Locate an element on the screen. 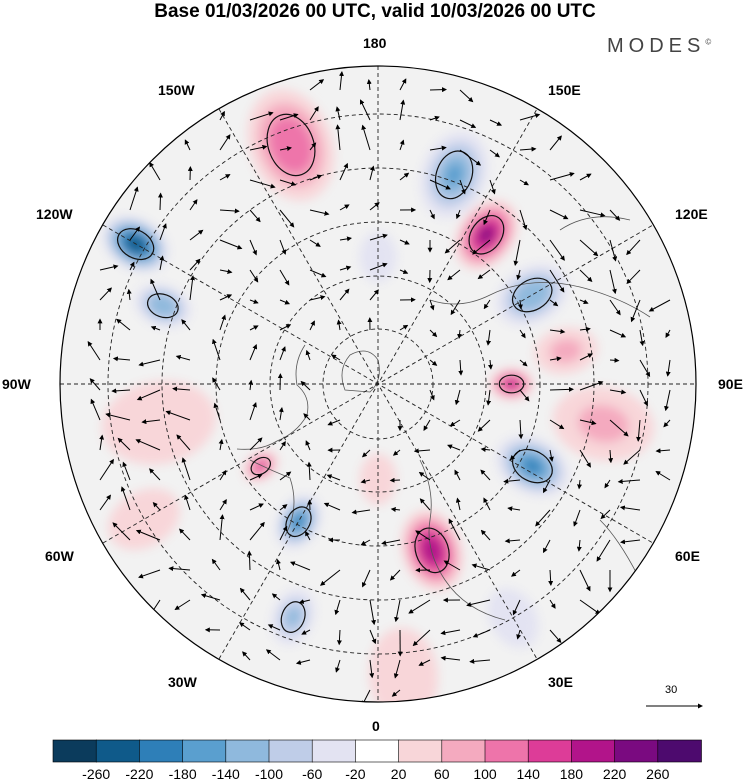  colorbar-tick-label: 140 is located at coordinates (528, 774).